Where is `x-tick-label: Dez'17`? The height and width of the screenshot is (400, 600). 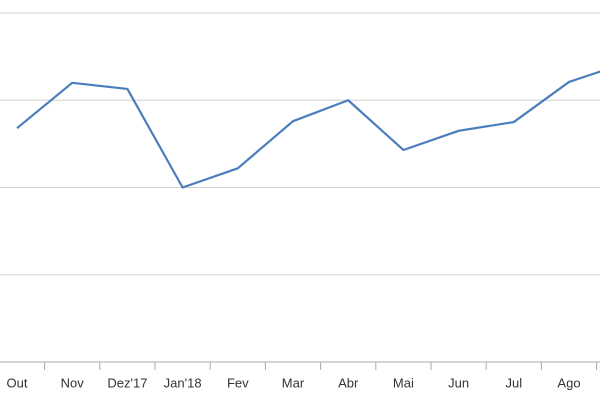
x-tick-label: Dez'17 is located at coordinates (127, 382).